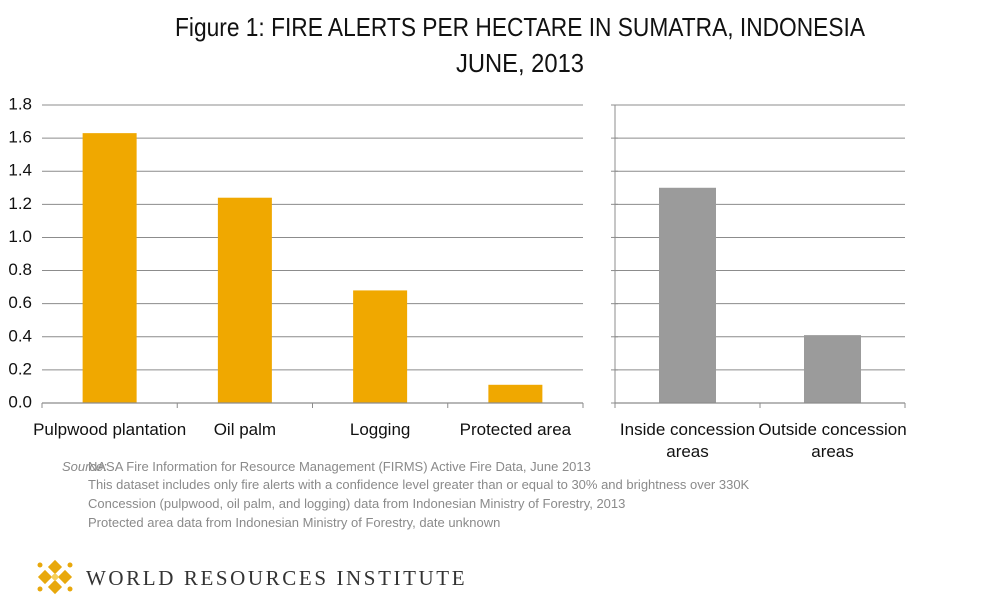 Image resolution: width=1000 pixels, height=597 pixels. Describe the element at coordinates (245, 429) in the screenshot. I see `x-tick-label: Oil palm` at that location.